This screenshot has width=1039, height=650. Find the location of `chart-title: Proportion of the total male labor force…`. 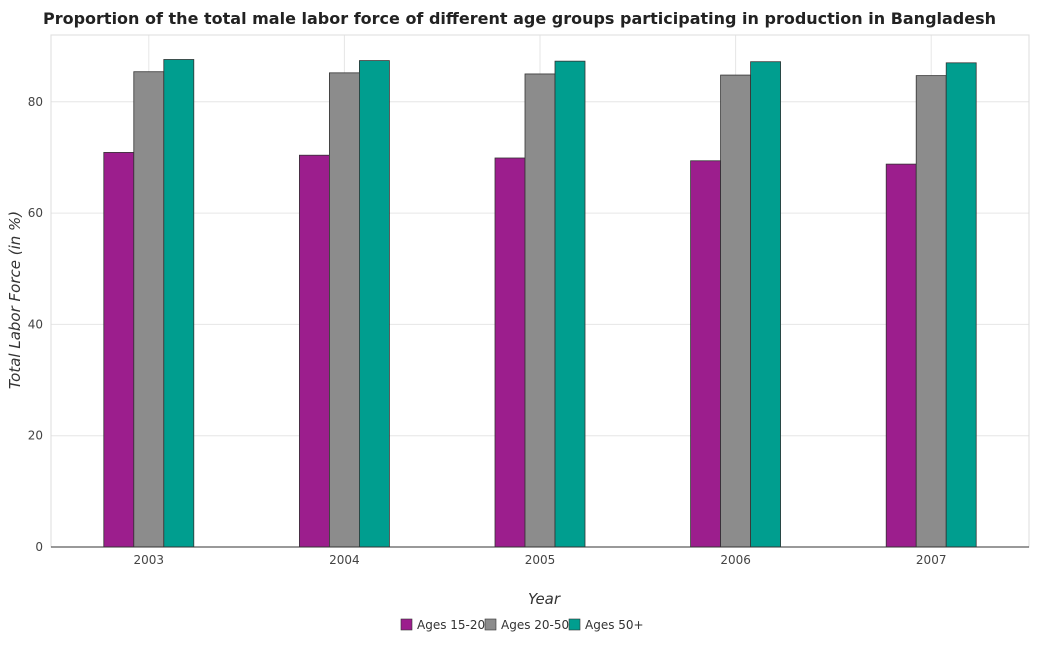

chart-title: Proportion of the total male labor force… is located at coordinates (519, 18).